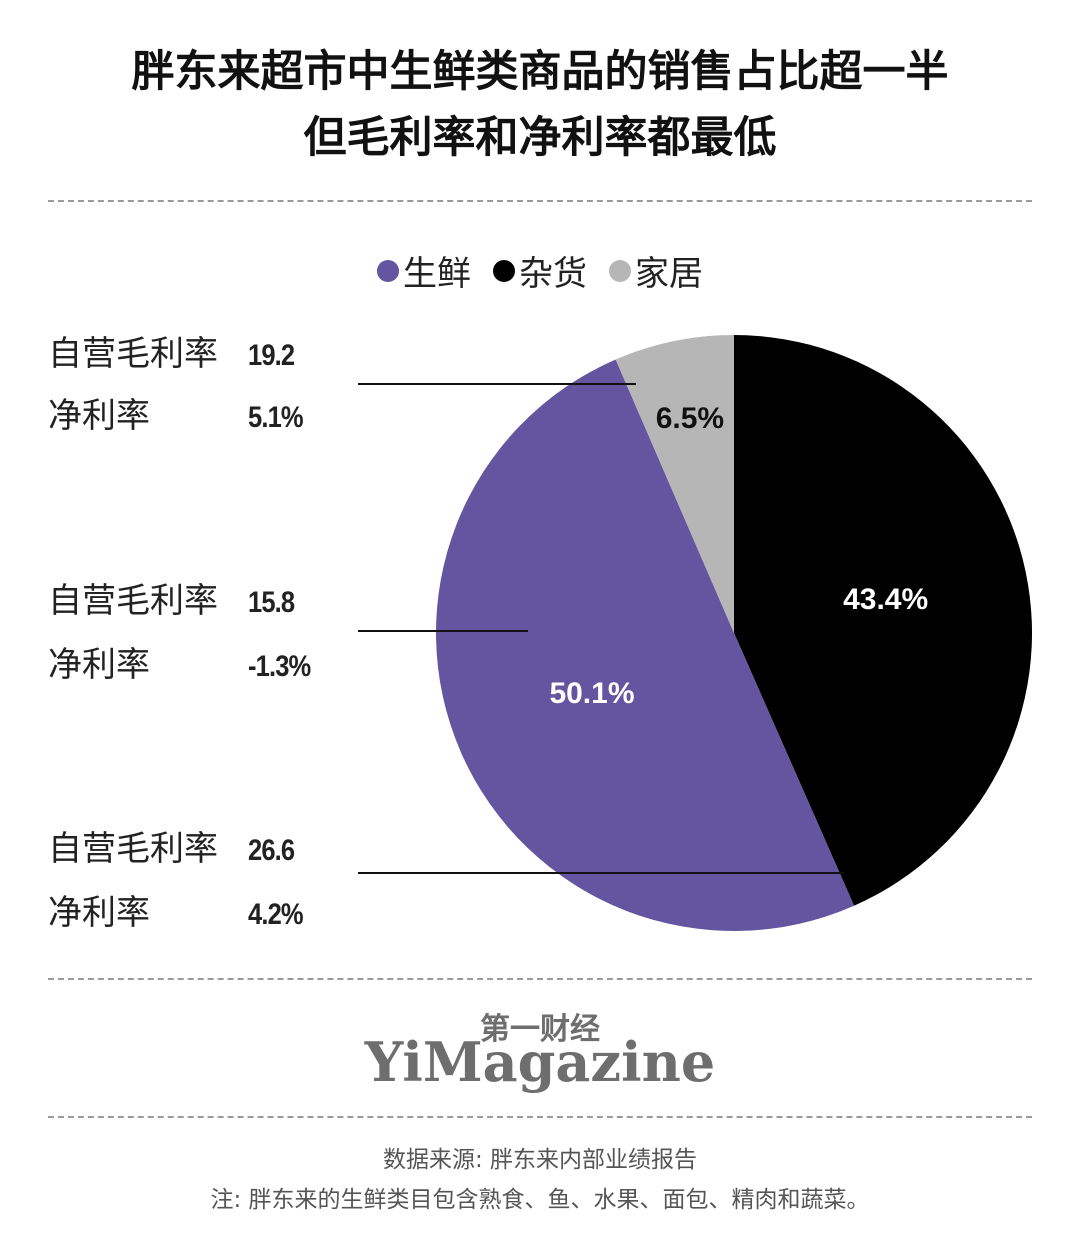 The height and width of the screenshot is (1240, 1080). I want to click on slice-label-1: 50.1%, so click(591, 693).